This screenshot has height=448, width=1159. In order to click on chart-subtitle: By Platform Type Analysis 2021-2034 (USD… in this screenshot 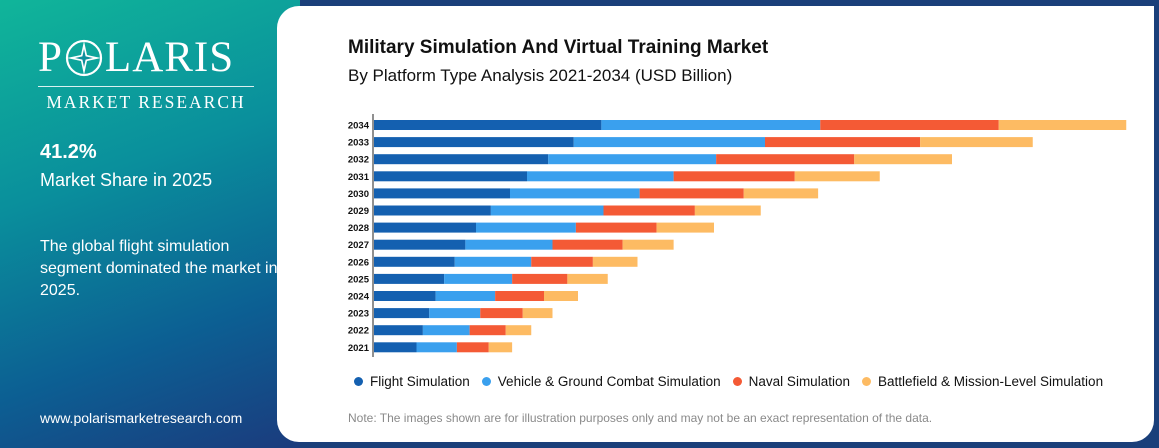, I will do `click(540, 75)`.